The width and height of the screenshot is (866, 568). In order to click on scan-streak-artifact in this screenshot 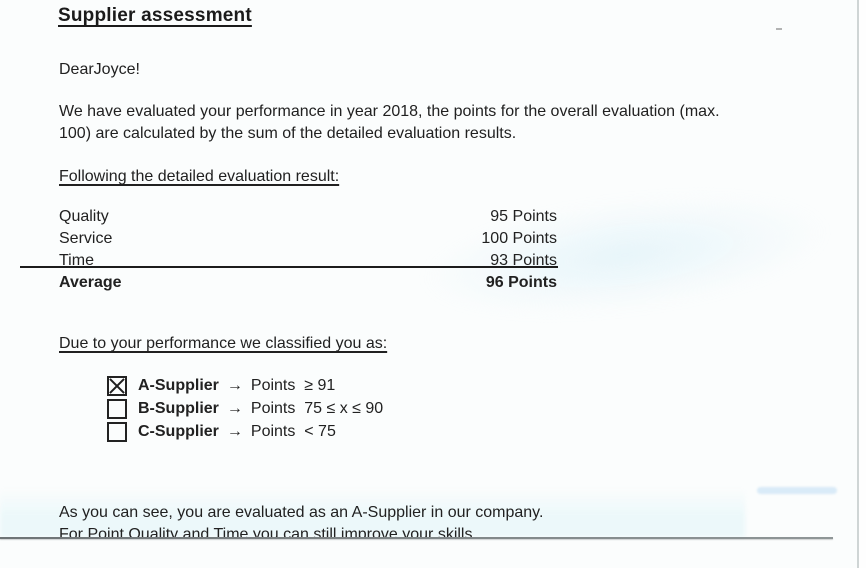, I will do `click(797, 490)`.